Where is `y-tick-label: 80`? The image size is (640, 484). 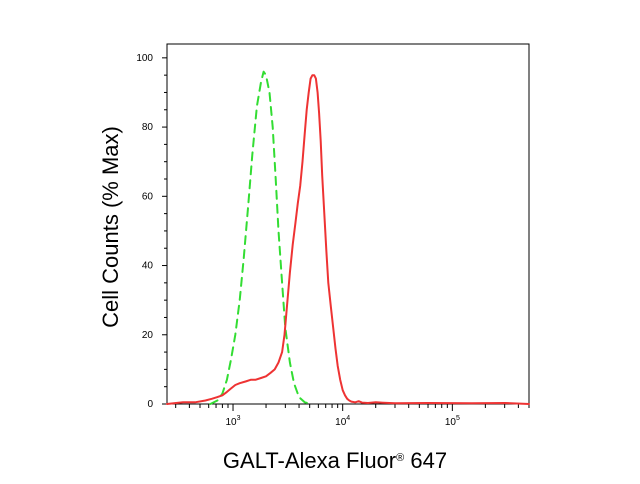
y-tick-label: 80 is located at coordinates (148, 127).